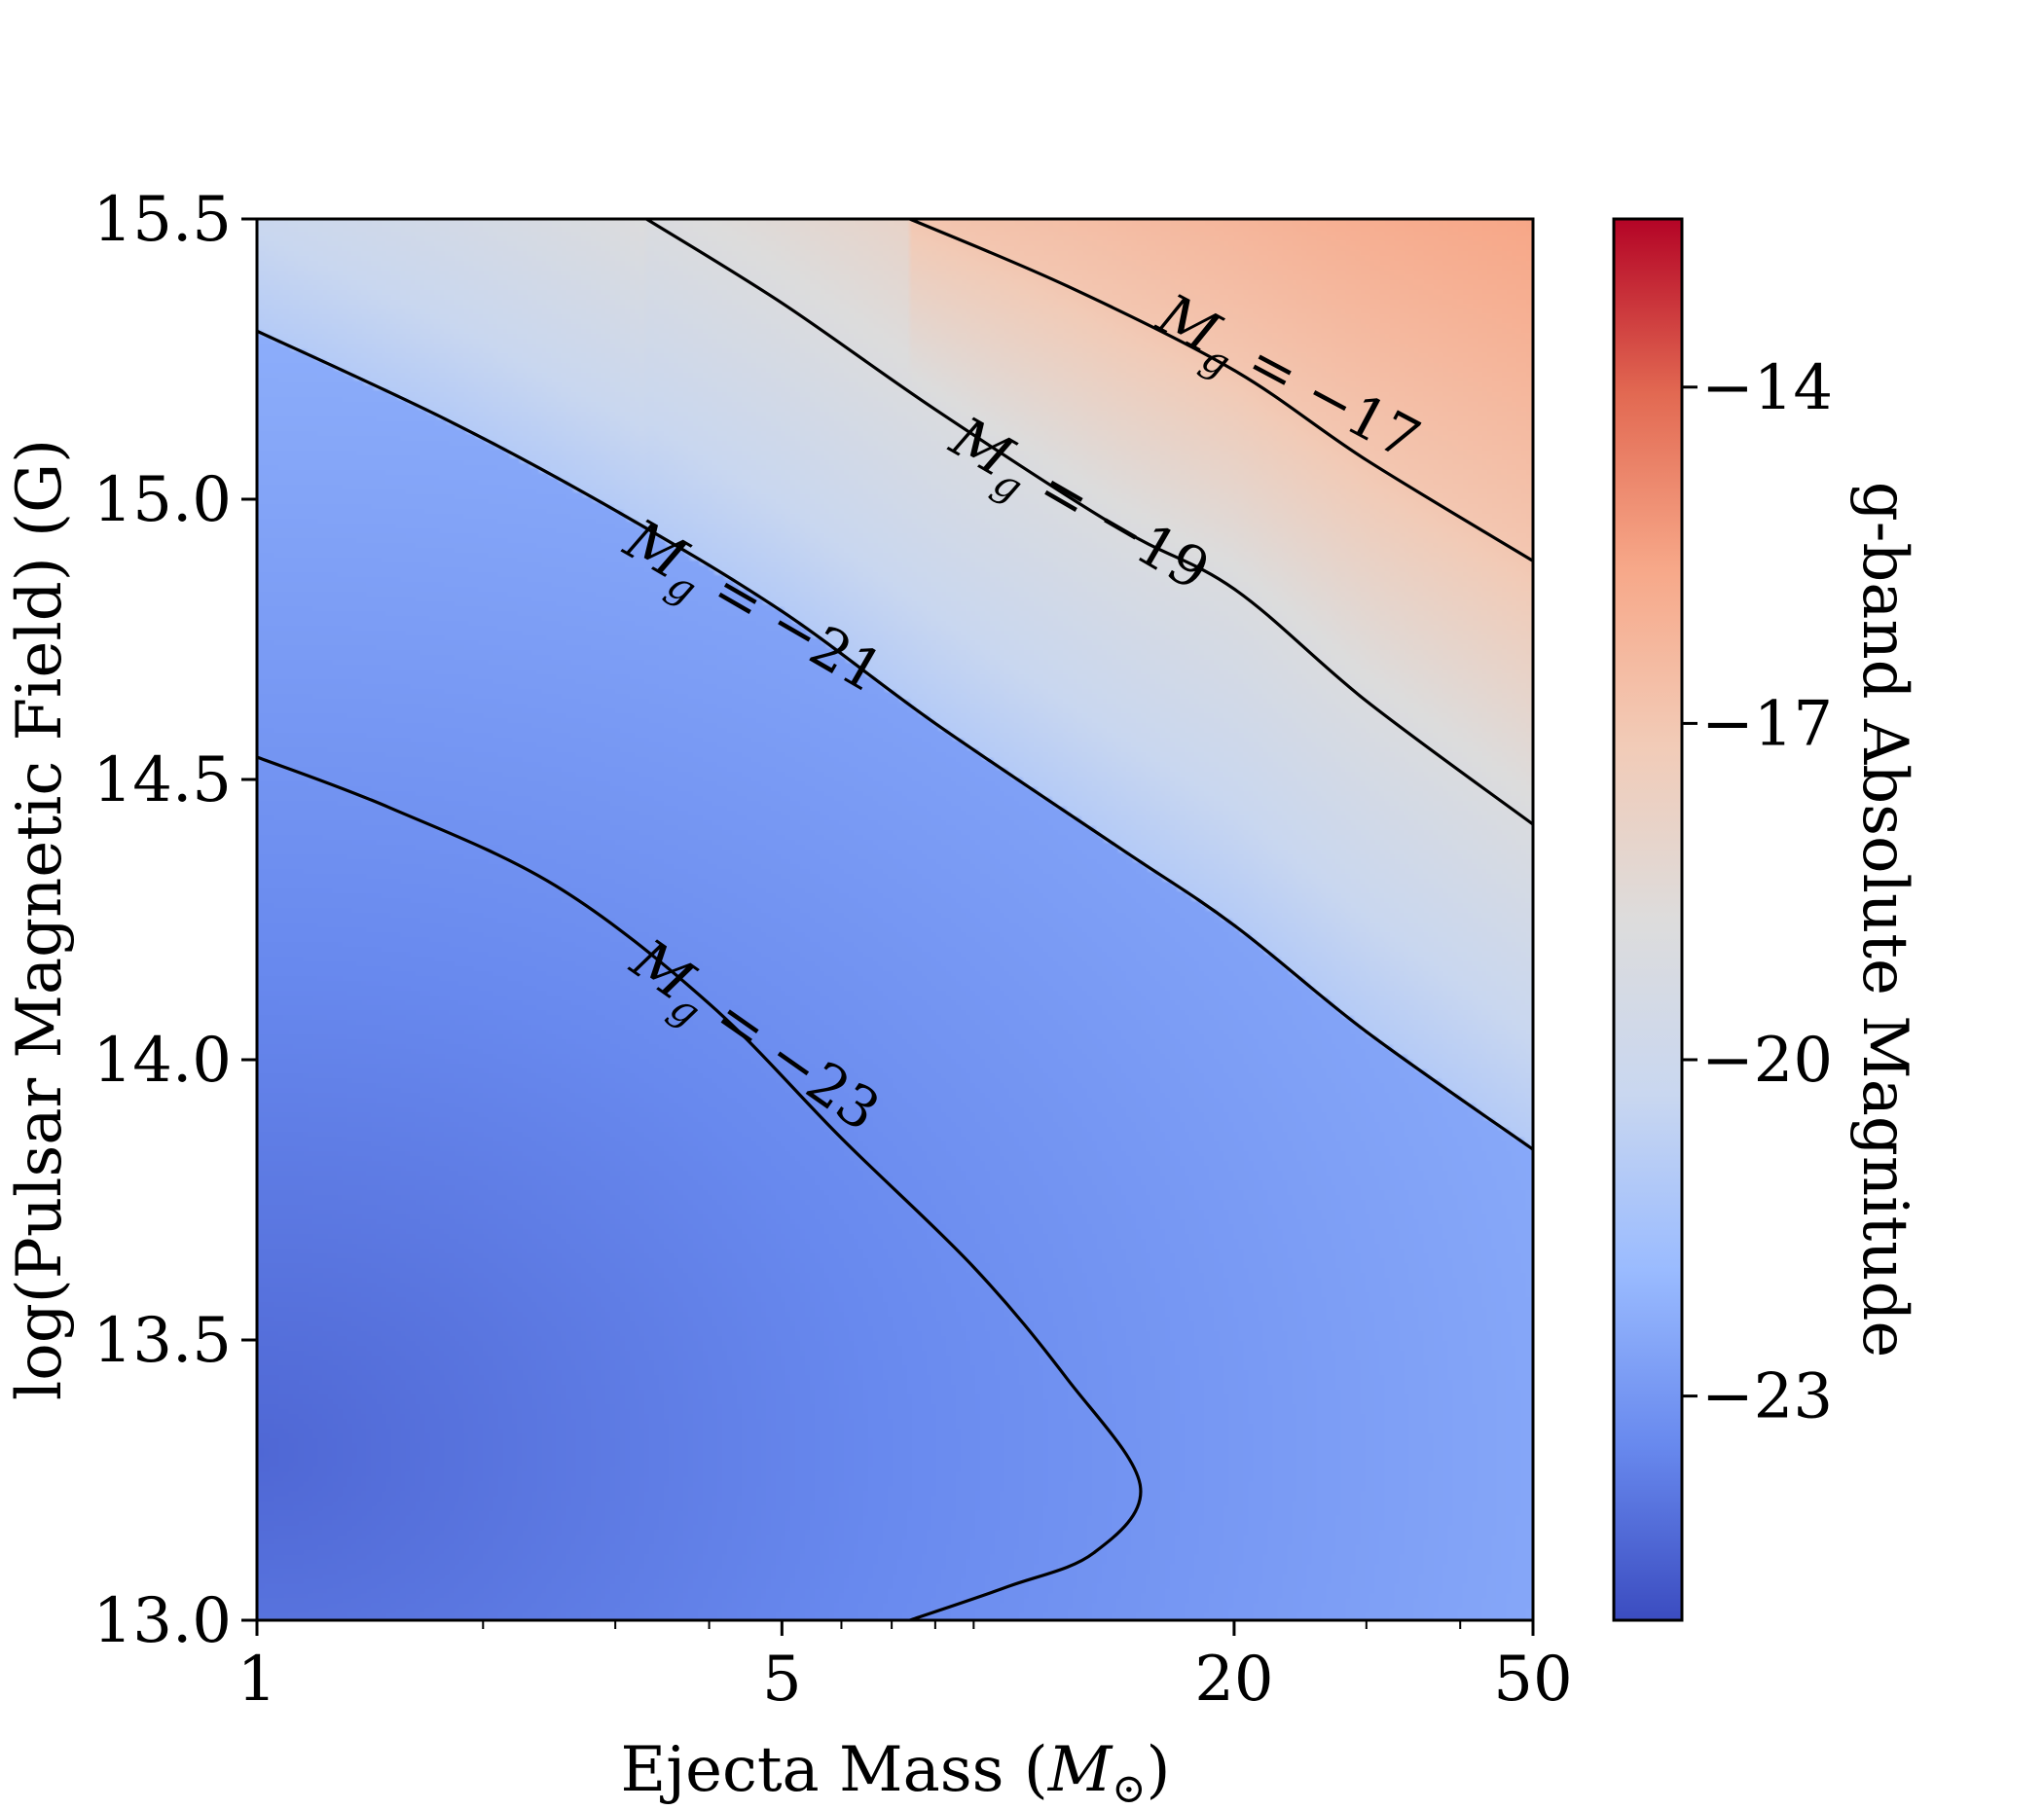 This screenshot has width=2044, height=1810. I want to click on x-axis-title: Ejecta Mass (M⊙), so click(896, 1772).